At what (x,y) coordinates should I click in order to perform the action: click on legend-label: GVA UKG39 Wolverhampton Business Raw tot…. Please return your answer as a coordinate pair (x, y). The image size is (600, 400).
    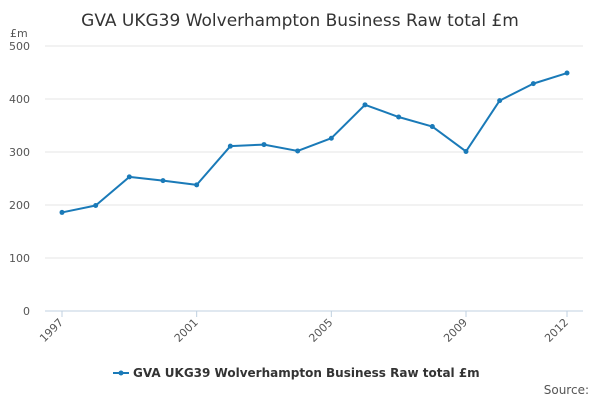
    Looking at the image, I should click on (306, 373).